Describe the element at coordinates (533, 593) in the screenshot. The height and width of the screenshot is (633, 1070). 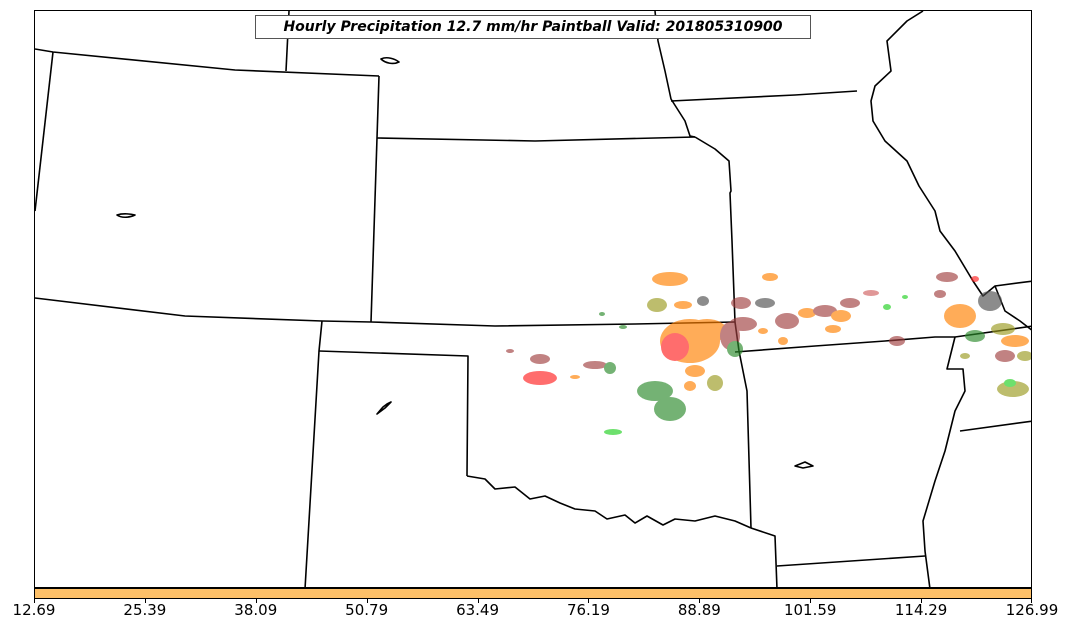
I see `colorbar` at that location.